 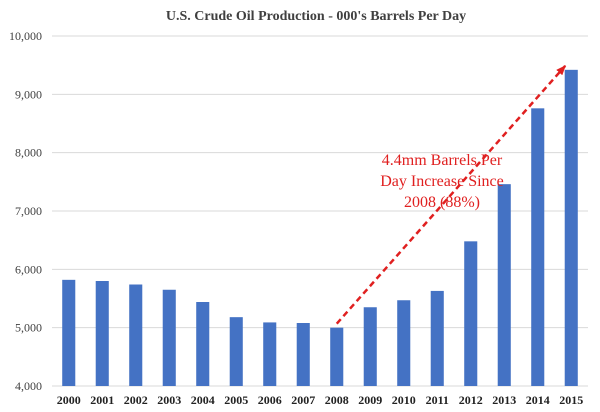 What do you see at coordinates (442, 202) in the screenshot?
I see `annotation-line: 2008 (88%)` at bounding box center [442, 202].